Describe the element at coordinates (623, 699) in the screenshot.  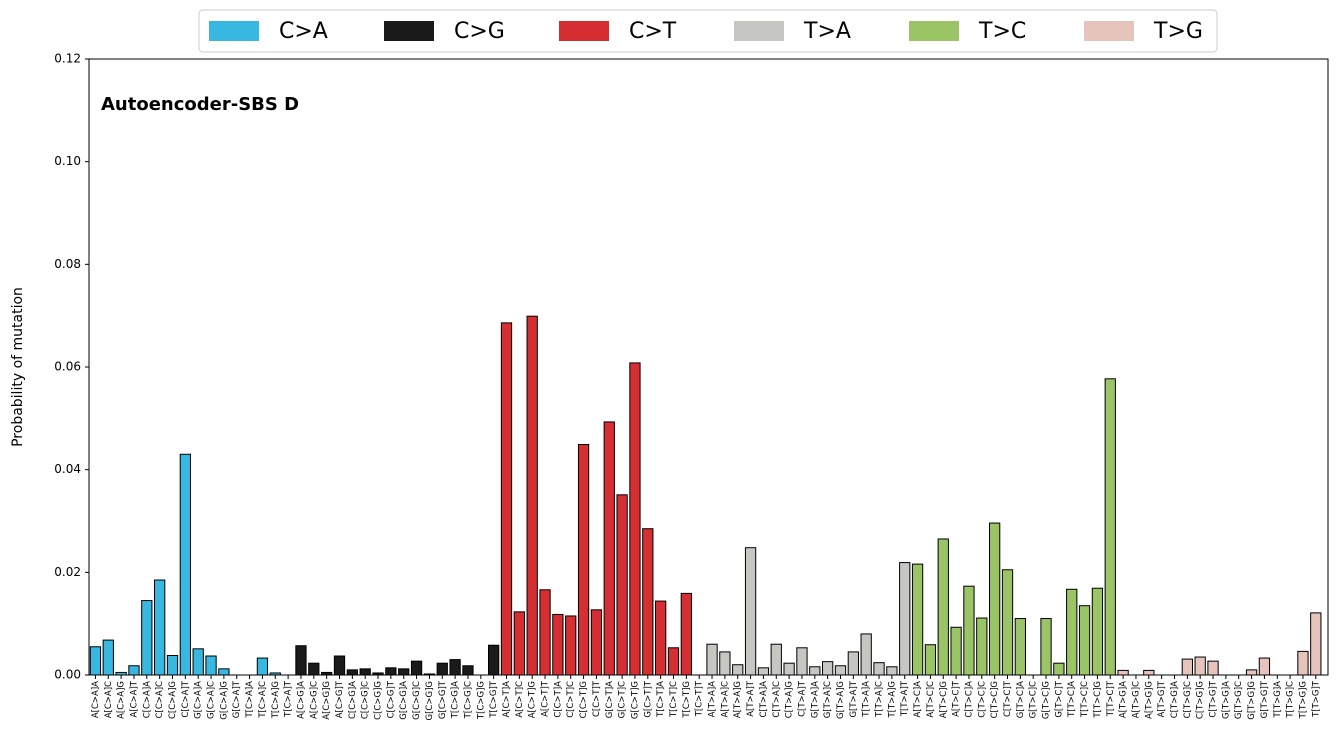
I see `x-tick-label: G[C>T]C` at that location.